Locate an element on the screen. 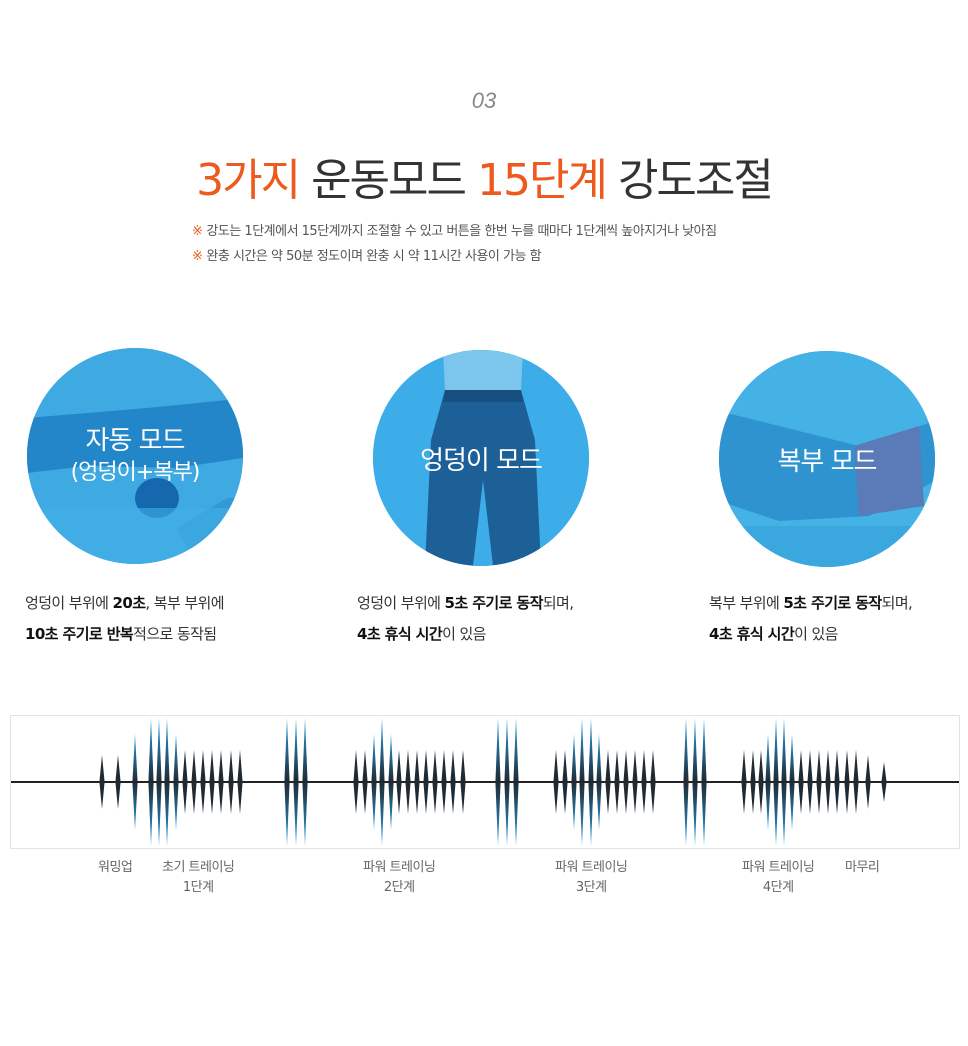 Image resolution: width=968 pixels, height=1046 pixels. abdomen-mode-title: 복부 모드 is located at coordinates (827, 462).